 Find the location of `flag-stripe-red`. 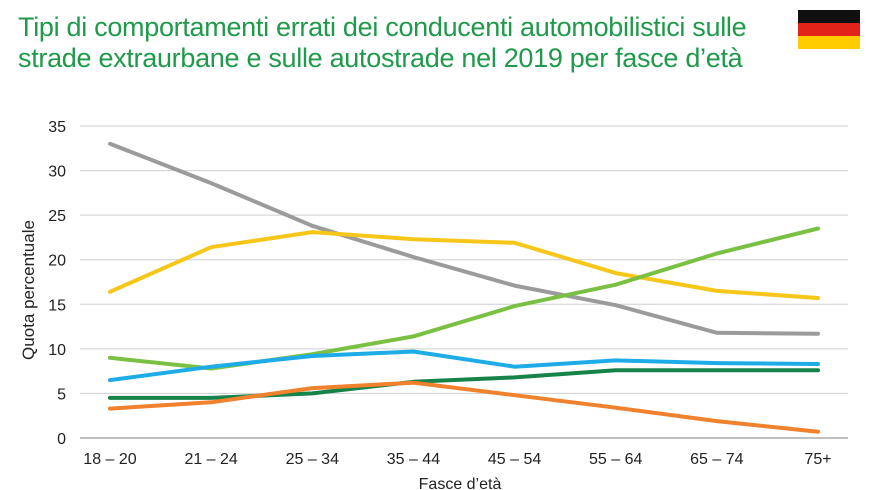

flag-stripe-red is located at coordinates (829, 29).